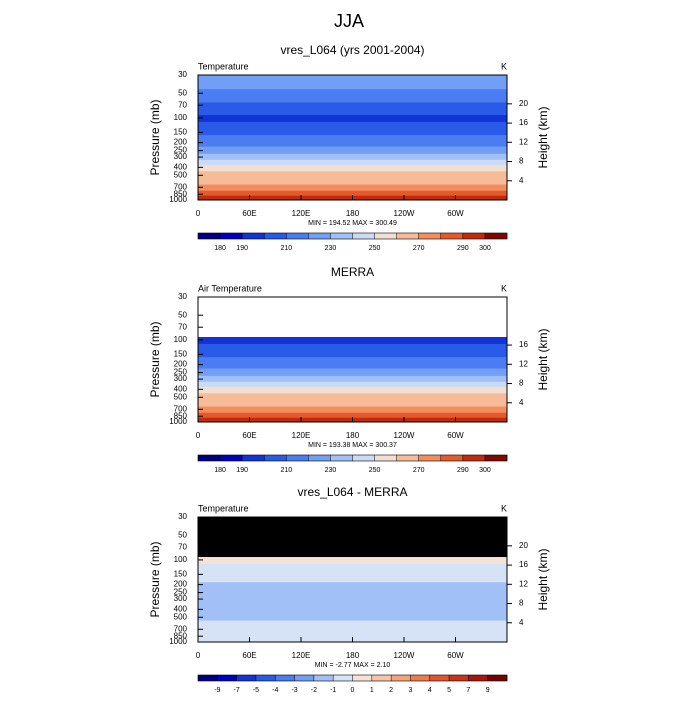 The image size is (700, 705). What do you see at coordinates (352, 272) in the screenshot?
I see `panel-title: MERRA` at bounding box center [352, 272].